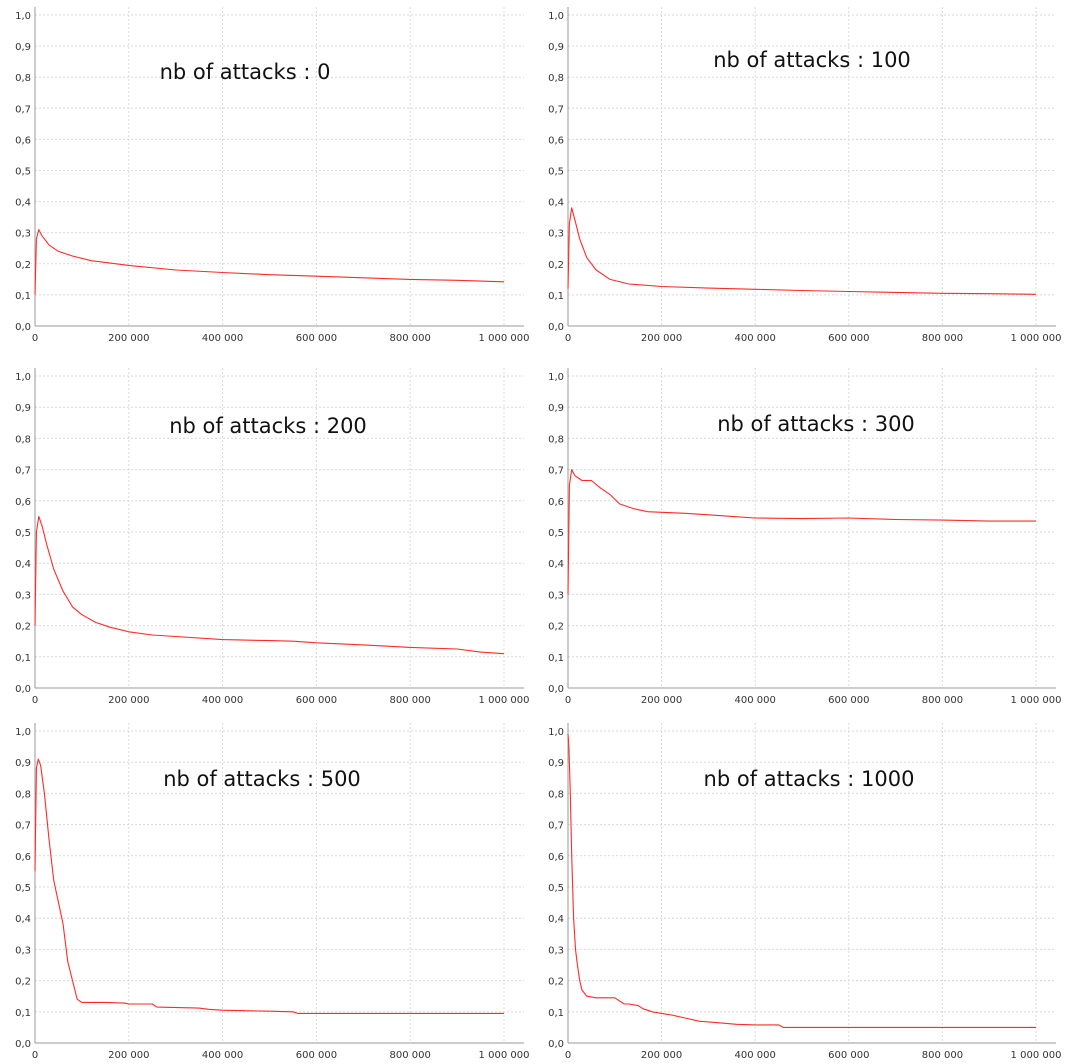  Describe the element at coordinates (816, 424) in the screenshot. I see `chart-title: nb of attacks : 300` at that location.